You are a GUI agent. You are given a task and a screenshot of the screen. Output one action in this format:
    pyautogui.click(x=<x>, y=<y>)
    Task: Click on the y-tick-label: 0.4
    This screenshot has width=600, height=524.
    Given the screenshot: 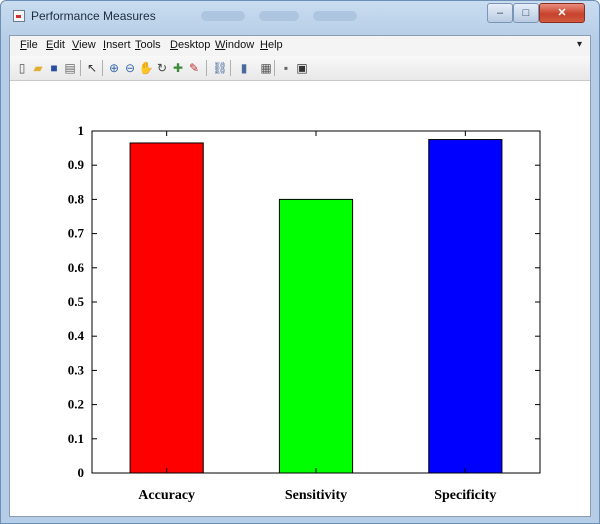 What is the action you would take?
    pyautogui.click(x=76, y=335)
    